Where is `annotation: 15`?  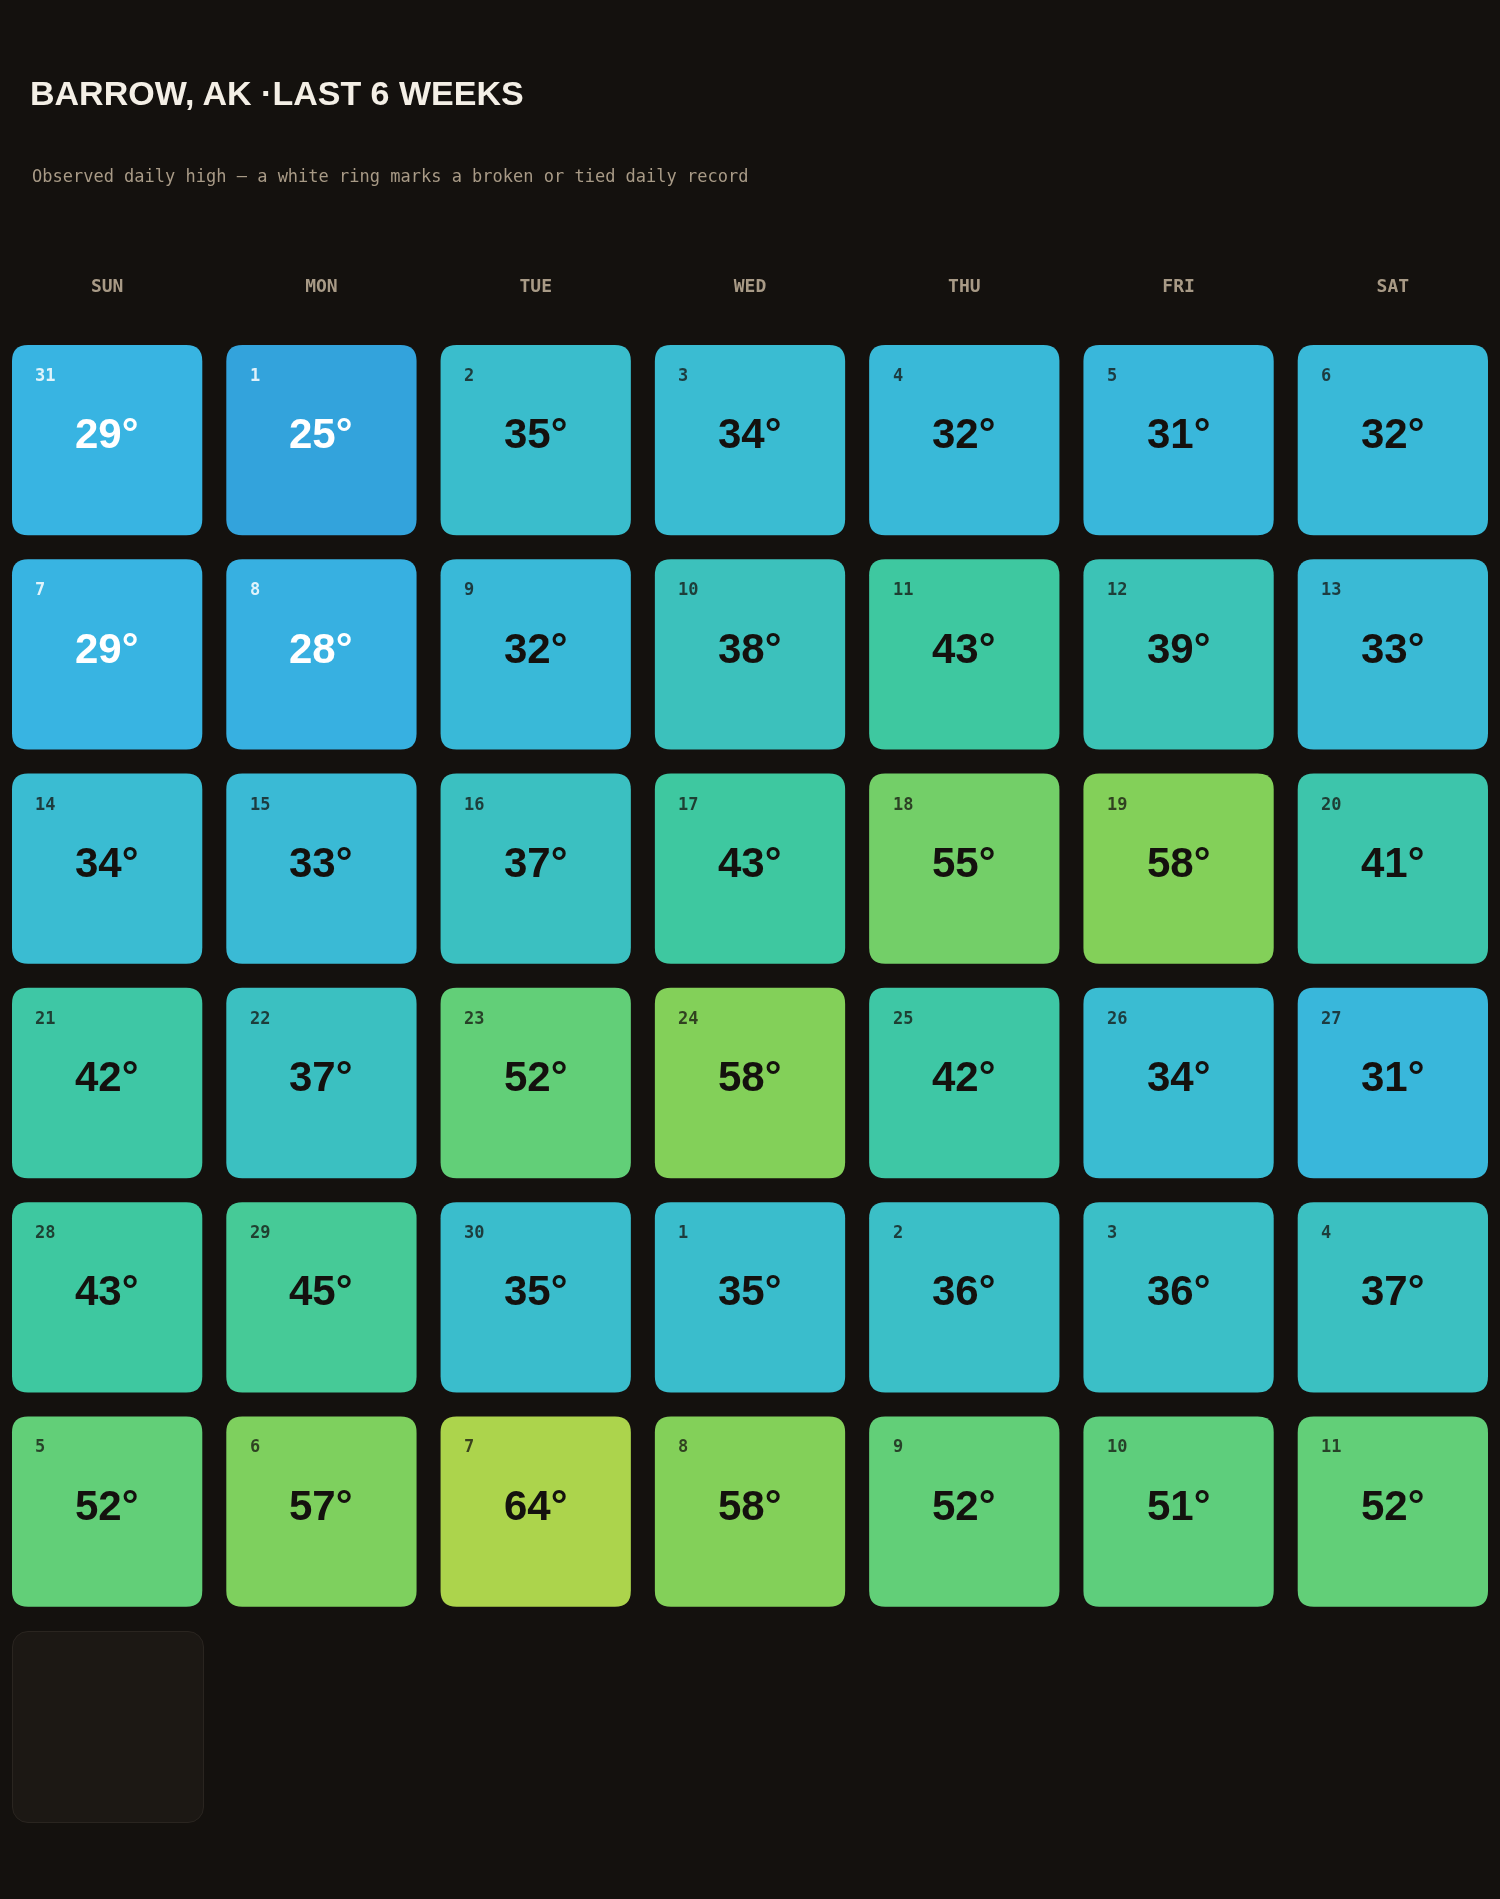
annotation: 15 is located at coordinates (260, 804).